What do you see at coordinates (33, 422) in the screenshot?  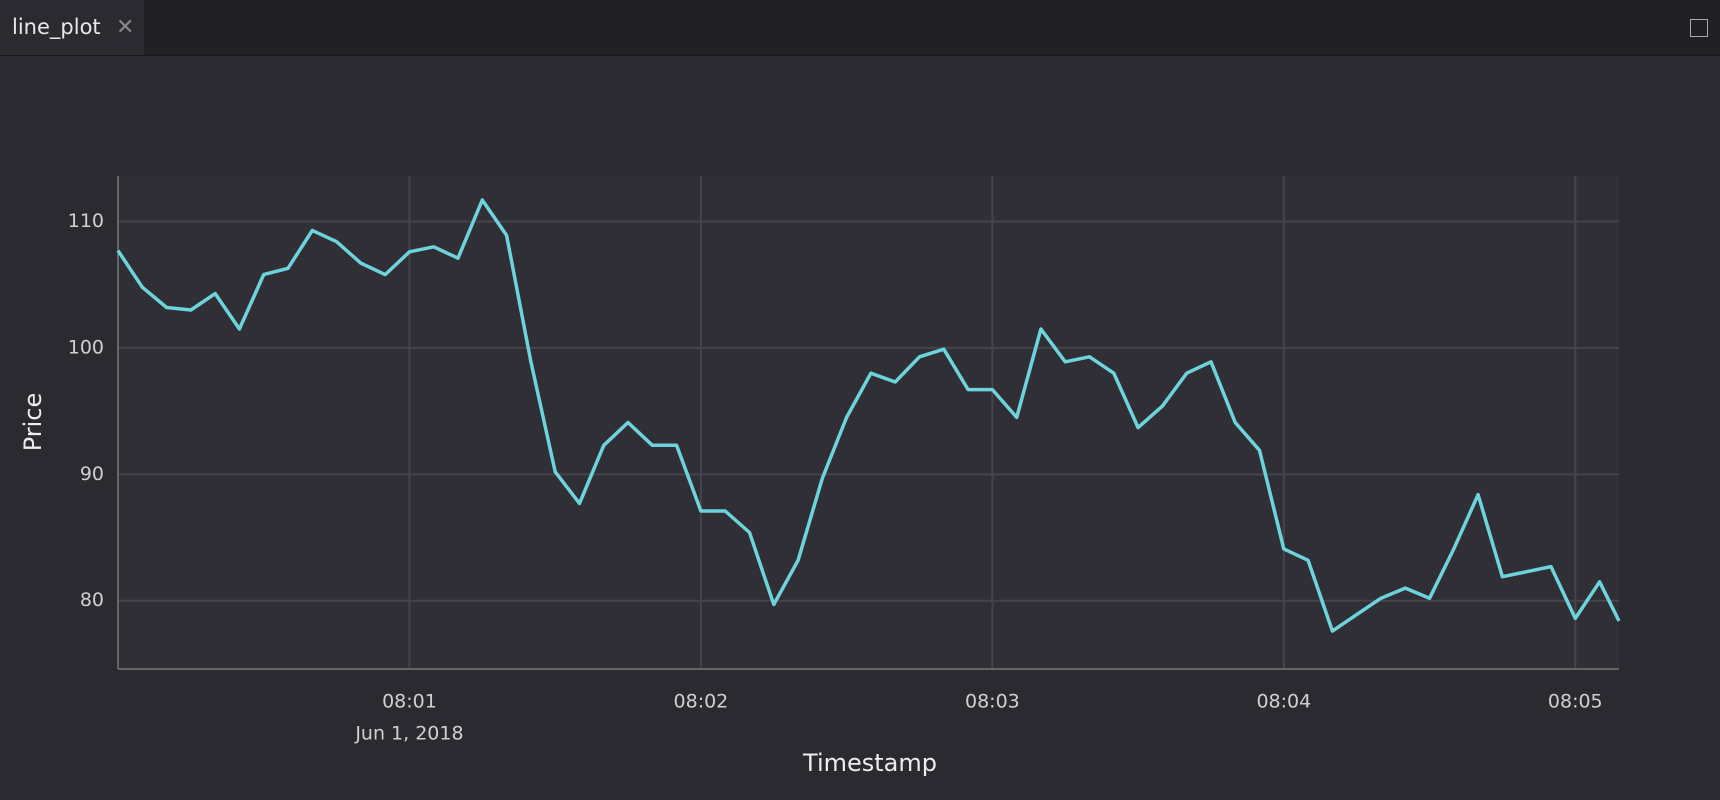 I see `y-axis-label: Price` at bounding box center [33, 422].